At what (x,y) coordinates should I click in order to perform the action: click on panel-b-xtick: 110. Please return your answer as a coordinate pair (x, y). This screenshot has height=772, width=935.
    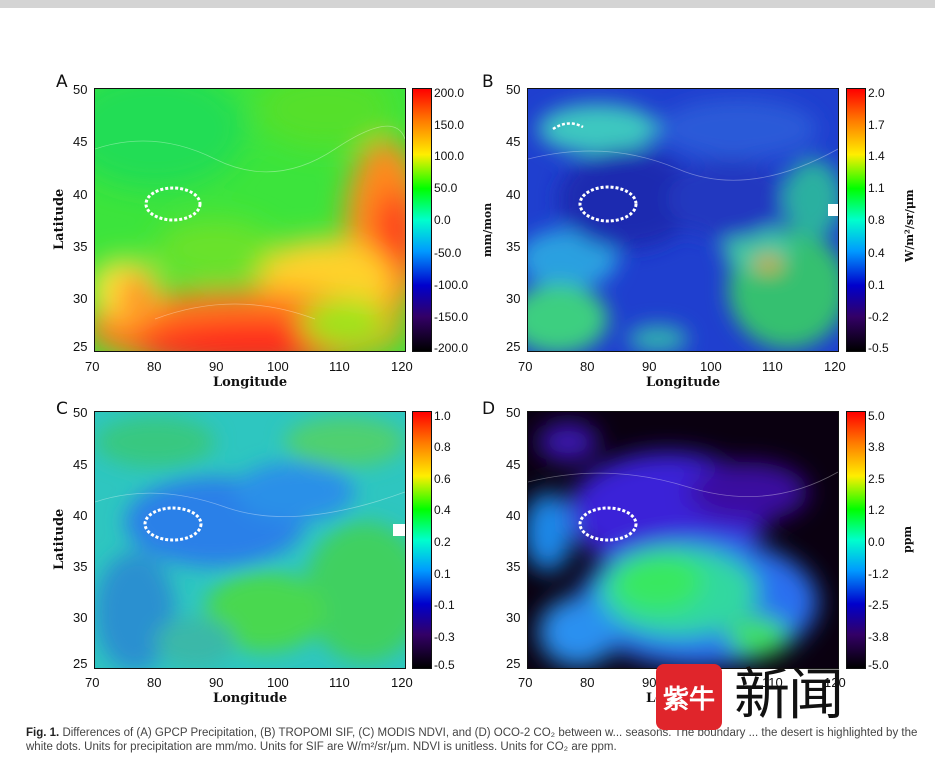
    Looking at the image, I should click on (772, 366).